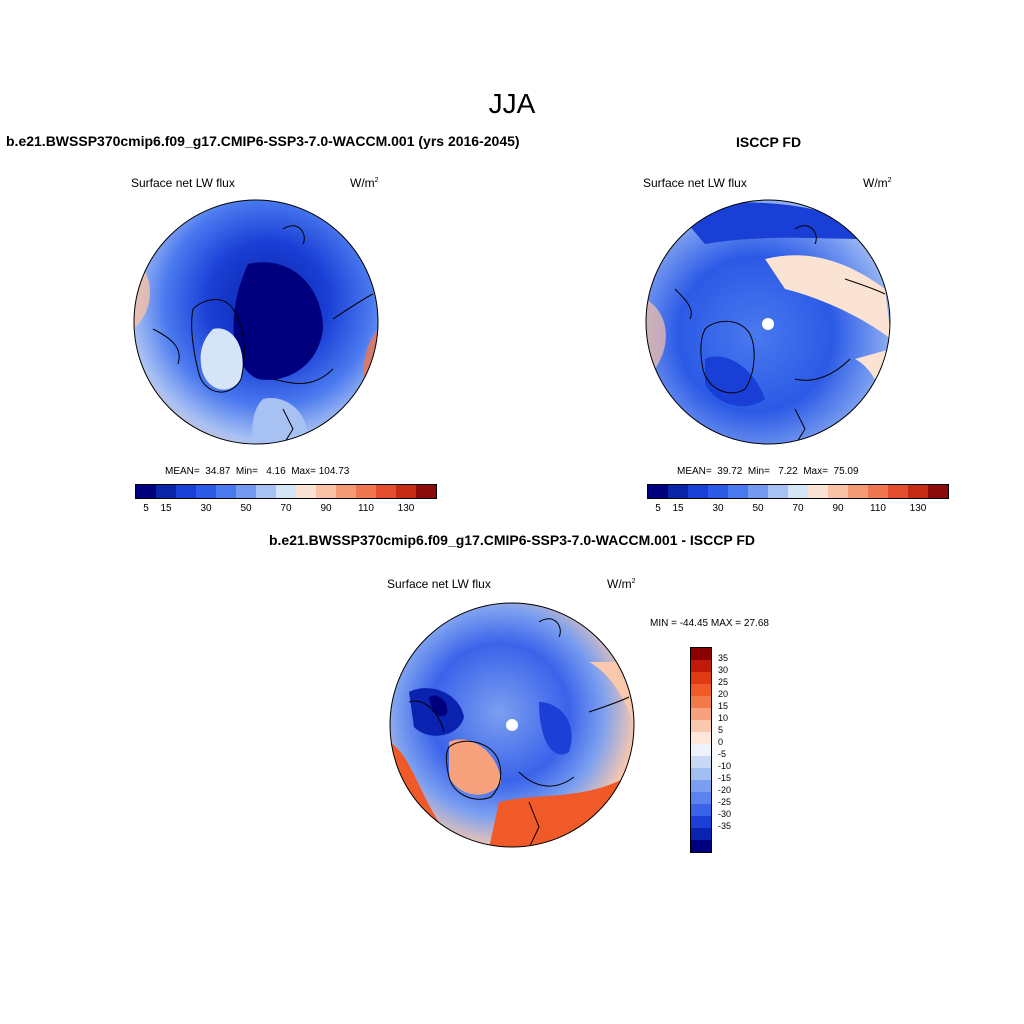 The image size is (1024, 1024). What do you see at coordinates (709, 623) in the screenshot?
I see `diff-minmax: MIN = -44.45 MAX = 27.68` at bounding box center [709, 623].